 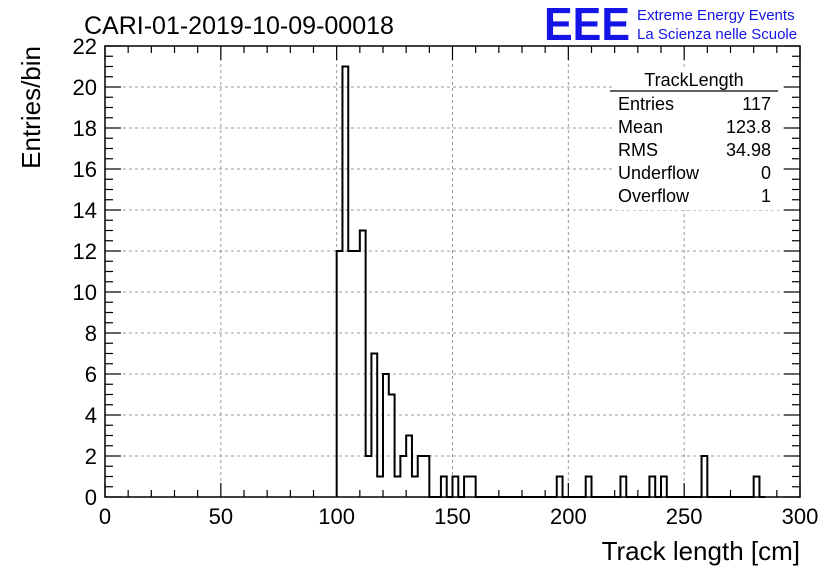 I want to click on logo-line1: Extreme Energy Events, so click(x=716, y=15).